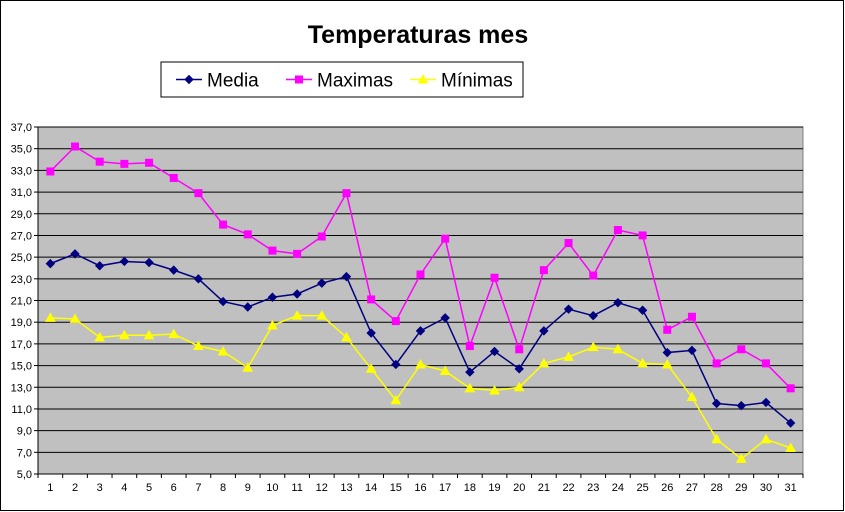 This screenshot has height=512, width=845. I want to click on y-tick-label: 19,0, so click(21, 323).